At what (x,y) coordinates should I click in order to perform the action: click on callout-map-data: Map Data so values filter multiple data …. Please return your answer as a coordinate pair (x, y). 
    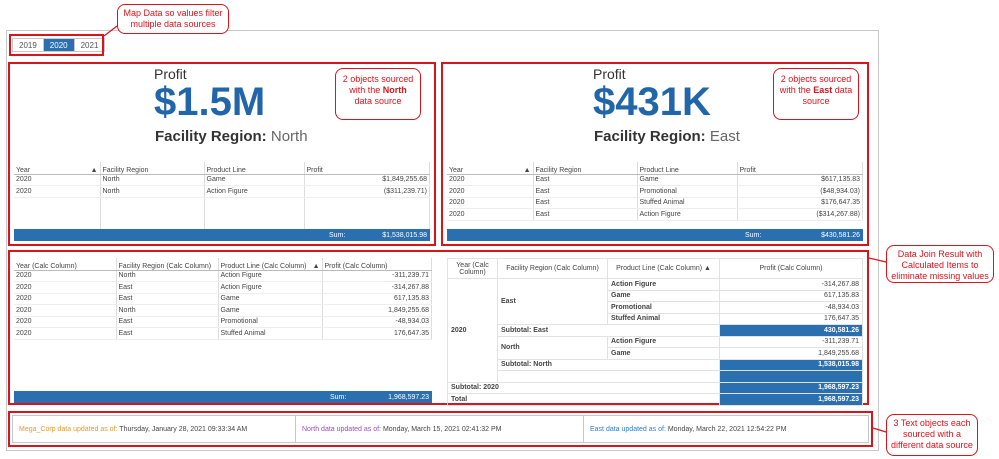
    Looking at the image, I should click on (173, 19).